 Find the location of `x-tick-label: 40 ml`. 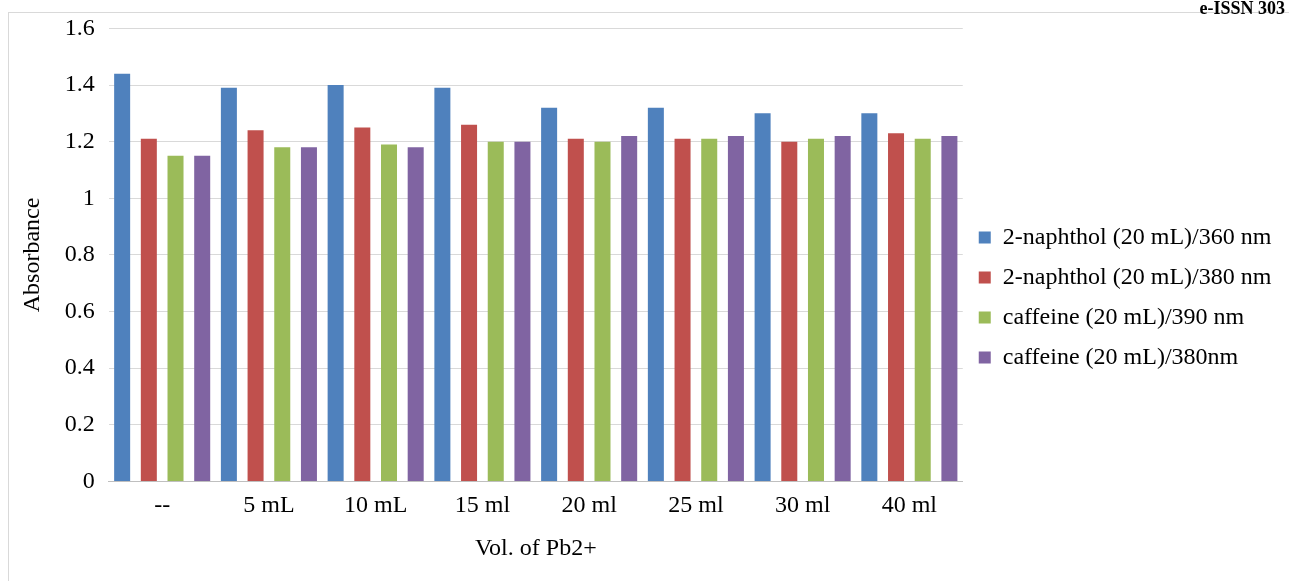

x-tick-label: 40 ml is located at coordinates (909, 504).